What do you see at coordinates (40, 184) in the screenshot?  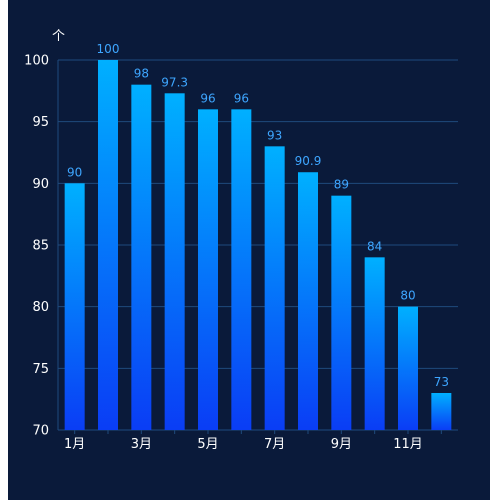 I see `y-tick-label: 90` at bounding box center [40, 184].